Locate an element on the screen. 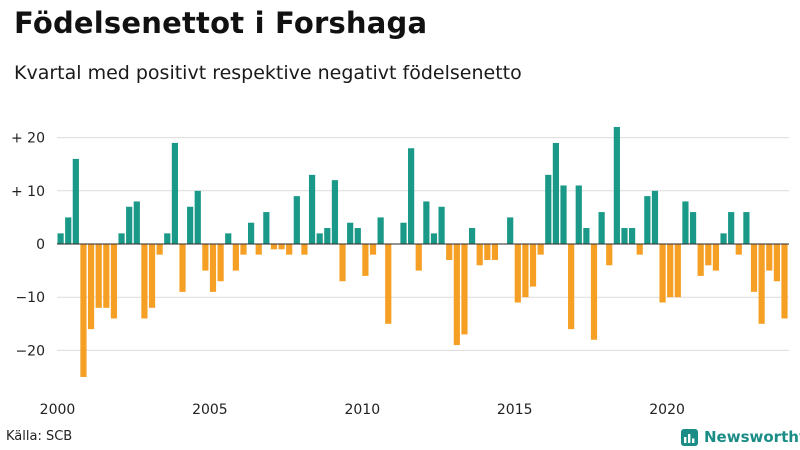  bar: 2007 Q1: -1 is located at coordinates (274, 247).